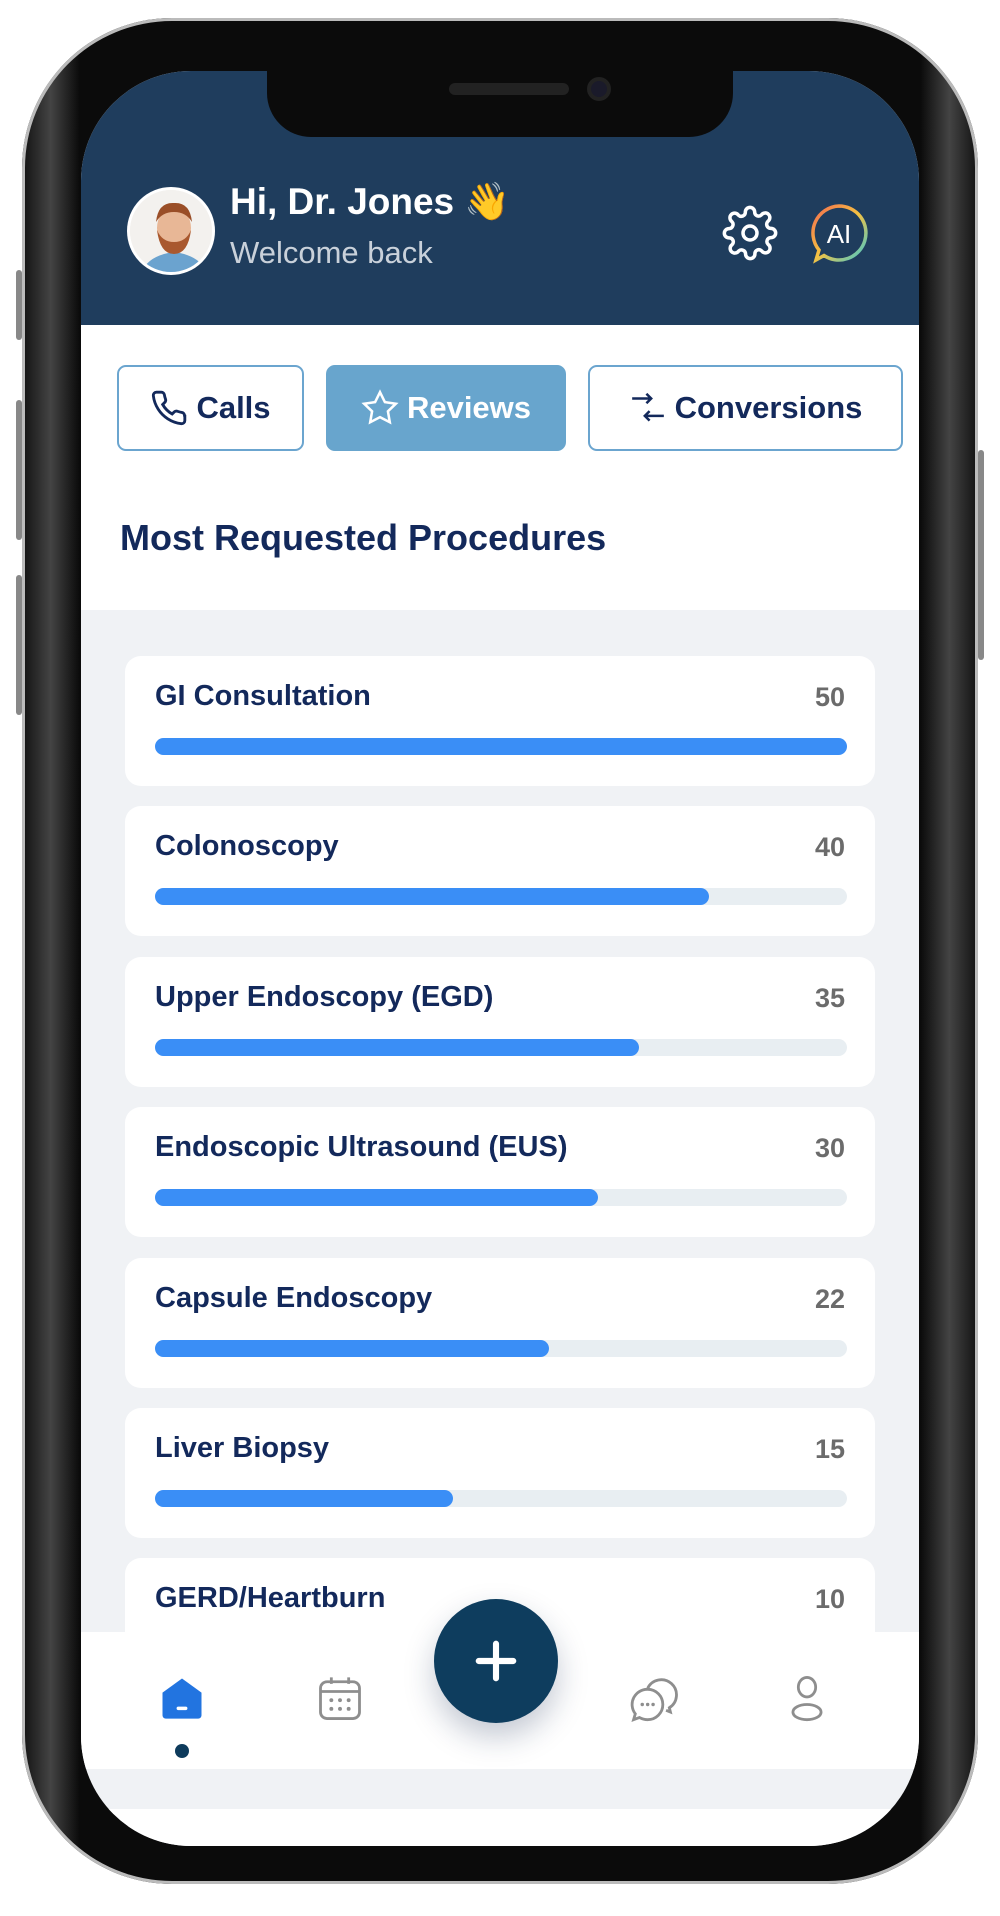 This screenshot has width=1000, height=1916. What do you see at coordinates (19, 305) in the screenshot?
I see `mute-switch` at bounding box center [19, 305].